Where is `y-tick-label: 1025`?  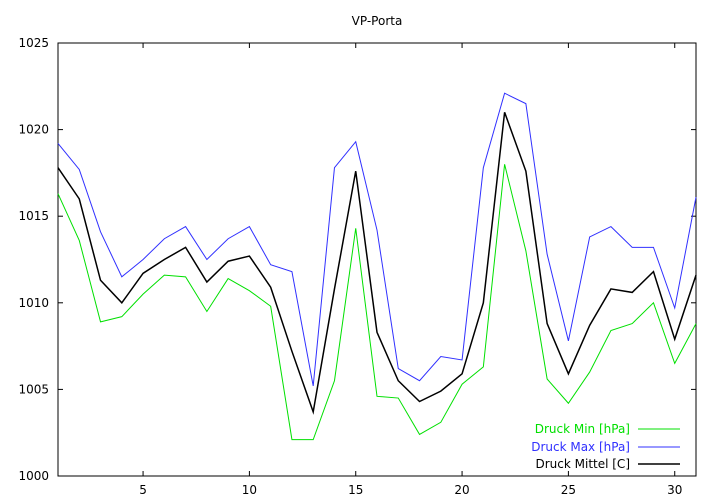
y-tick-label: 1025 is located at coordinates (33, 43).